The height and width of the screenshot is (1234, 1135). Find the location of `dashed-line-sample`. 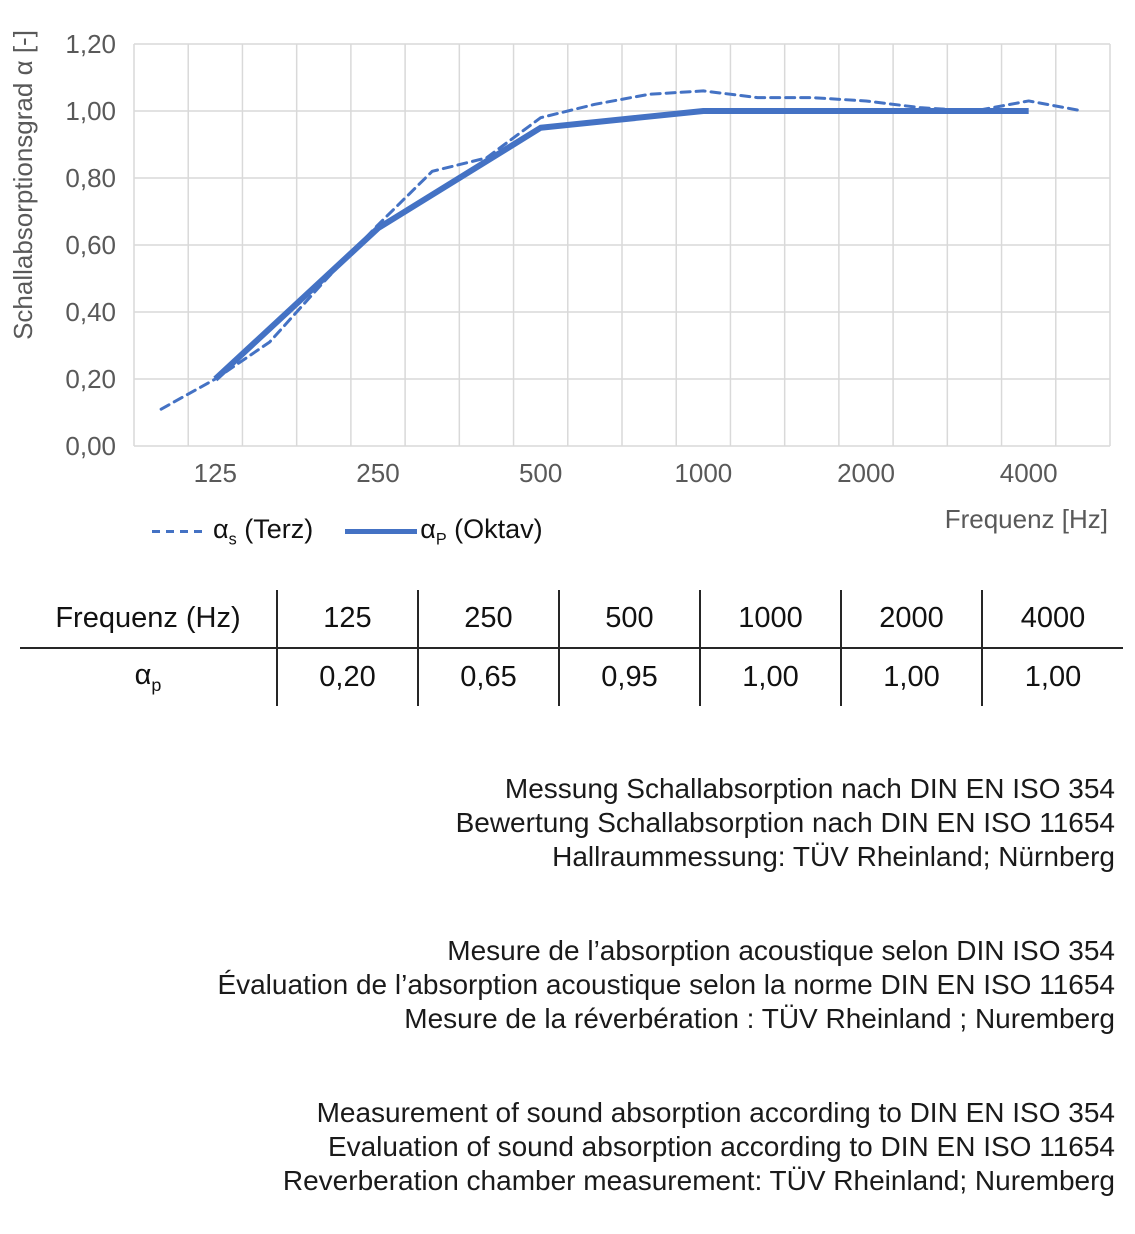

dashed-line-sample is located at coordinates (178, 532).